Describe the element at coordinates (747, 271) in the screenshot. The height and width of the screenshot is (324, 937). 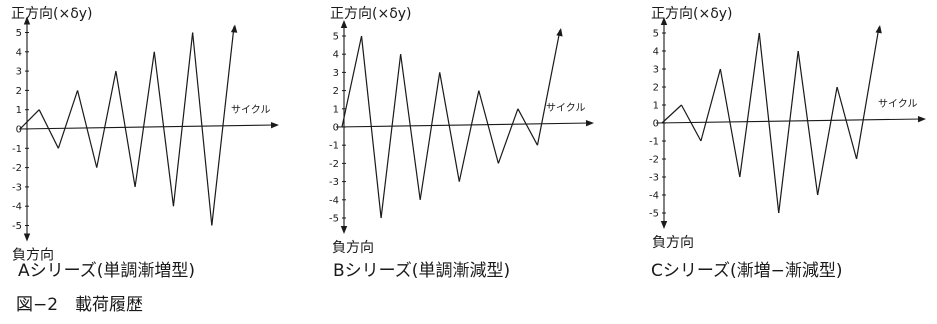
I see `series-title: Cシリーズ(漸増−漸減型)` at that location.